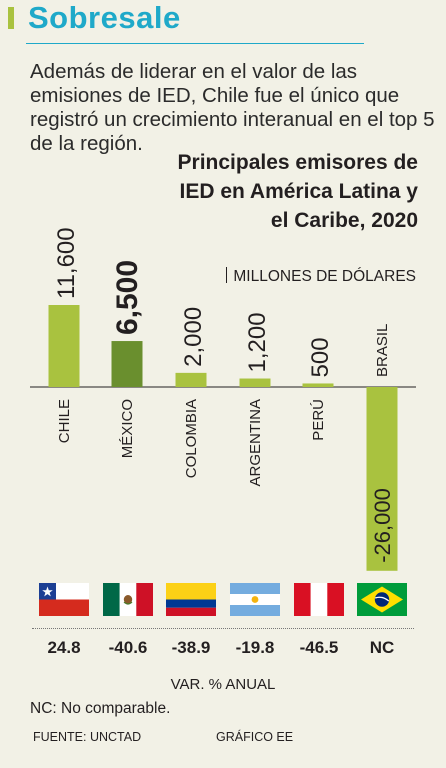 The width and height of the screenshot is (446, 768). What do you see at coordinates (127, 297) in the screenshot?
I see `value-label-mexico: 6,500` at bounding box center [127, 297].